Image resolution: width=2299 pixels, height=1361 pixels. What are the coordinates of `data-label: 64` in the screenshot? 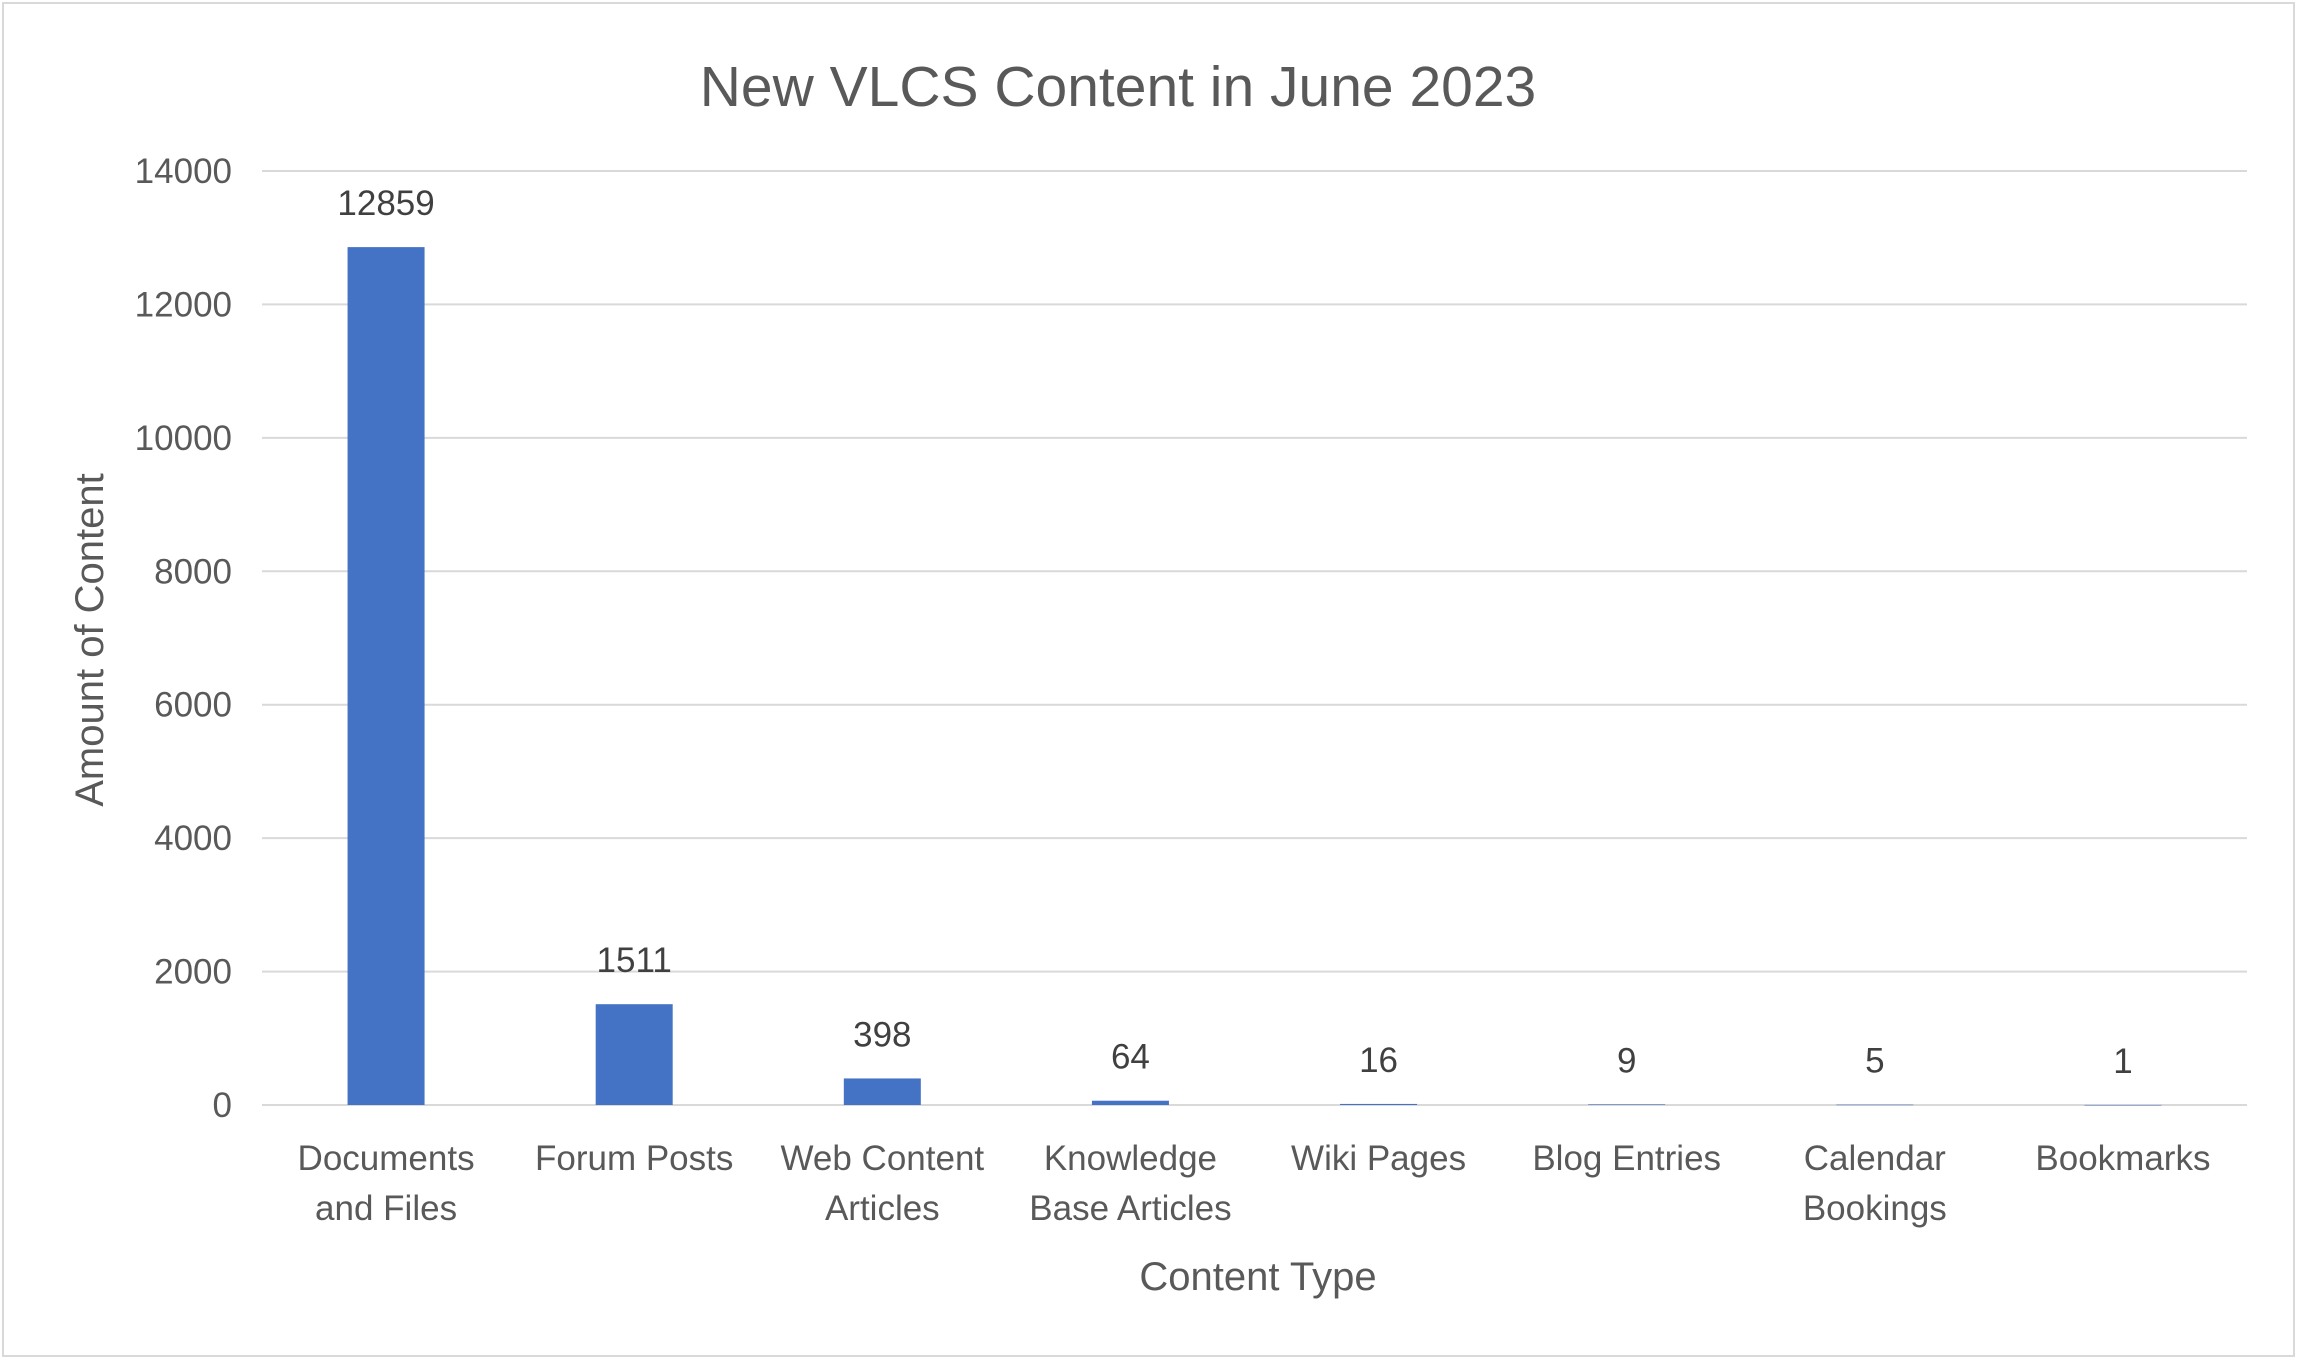 It's located at (1130, 1057).